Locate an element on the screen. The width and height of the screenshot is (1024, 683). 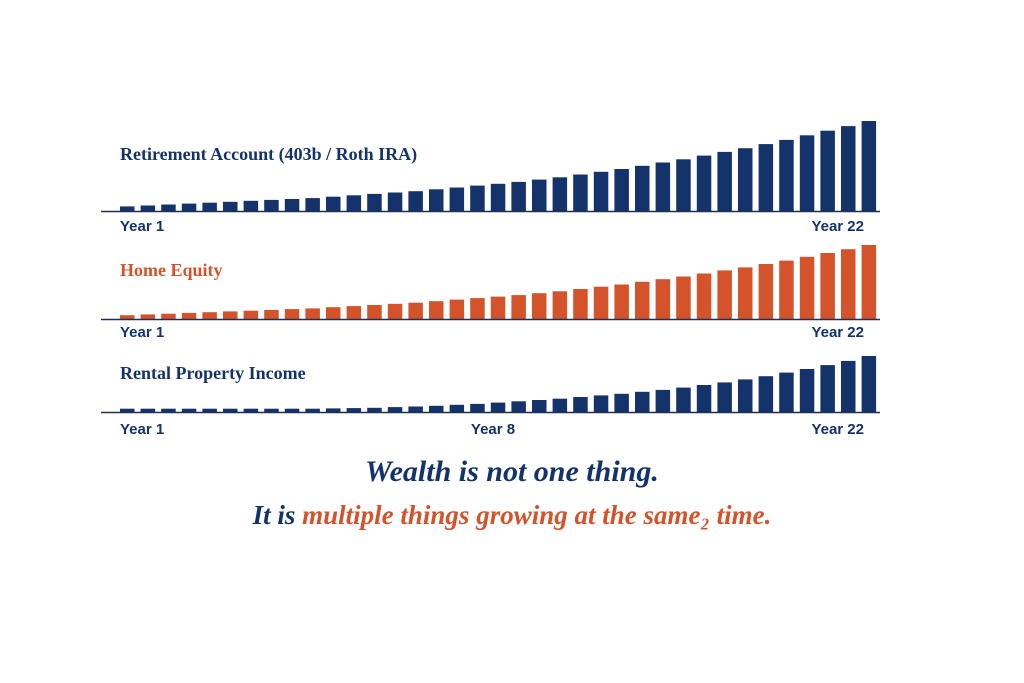
tick-label: Year 22 is located at coordinates (837, 226).